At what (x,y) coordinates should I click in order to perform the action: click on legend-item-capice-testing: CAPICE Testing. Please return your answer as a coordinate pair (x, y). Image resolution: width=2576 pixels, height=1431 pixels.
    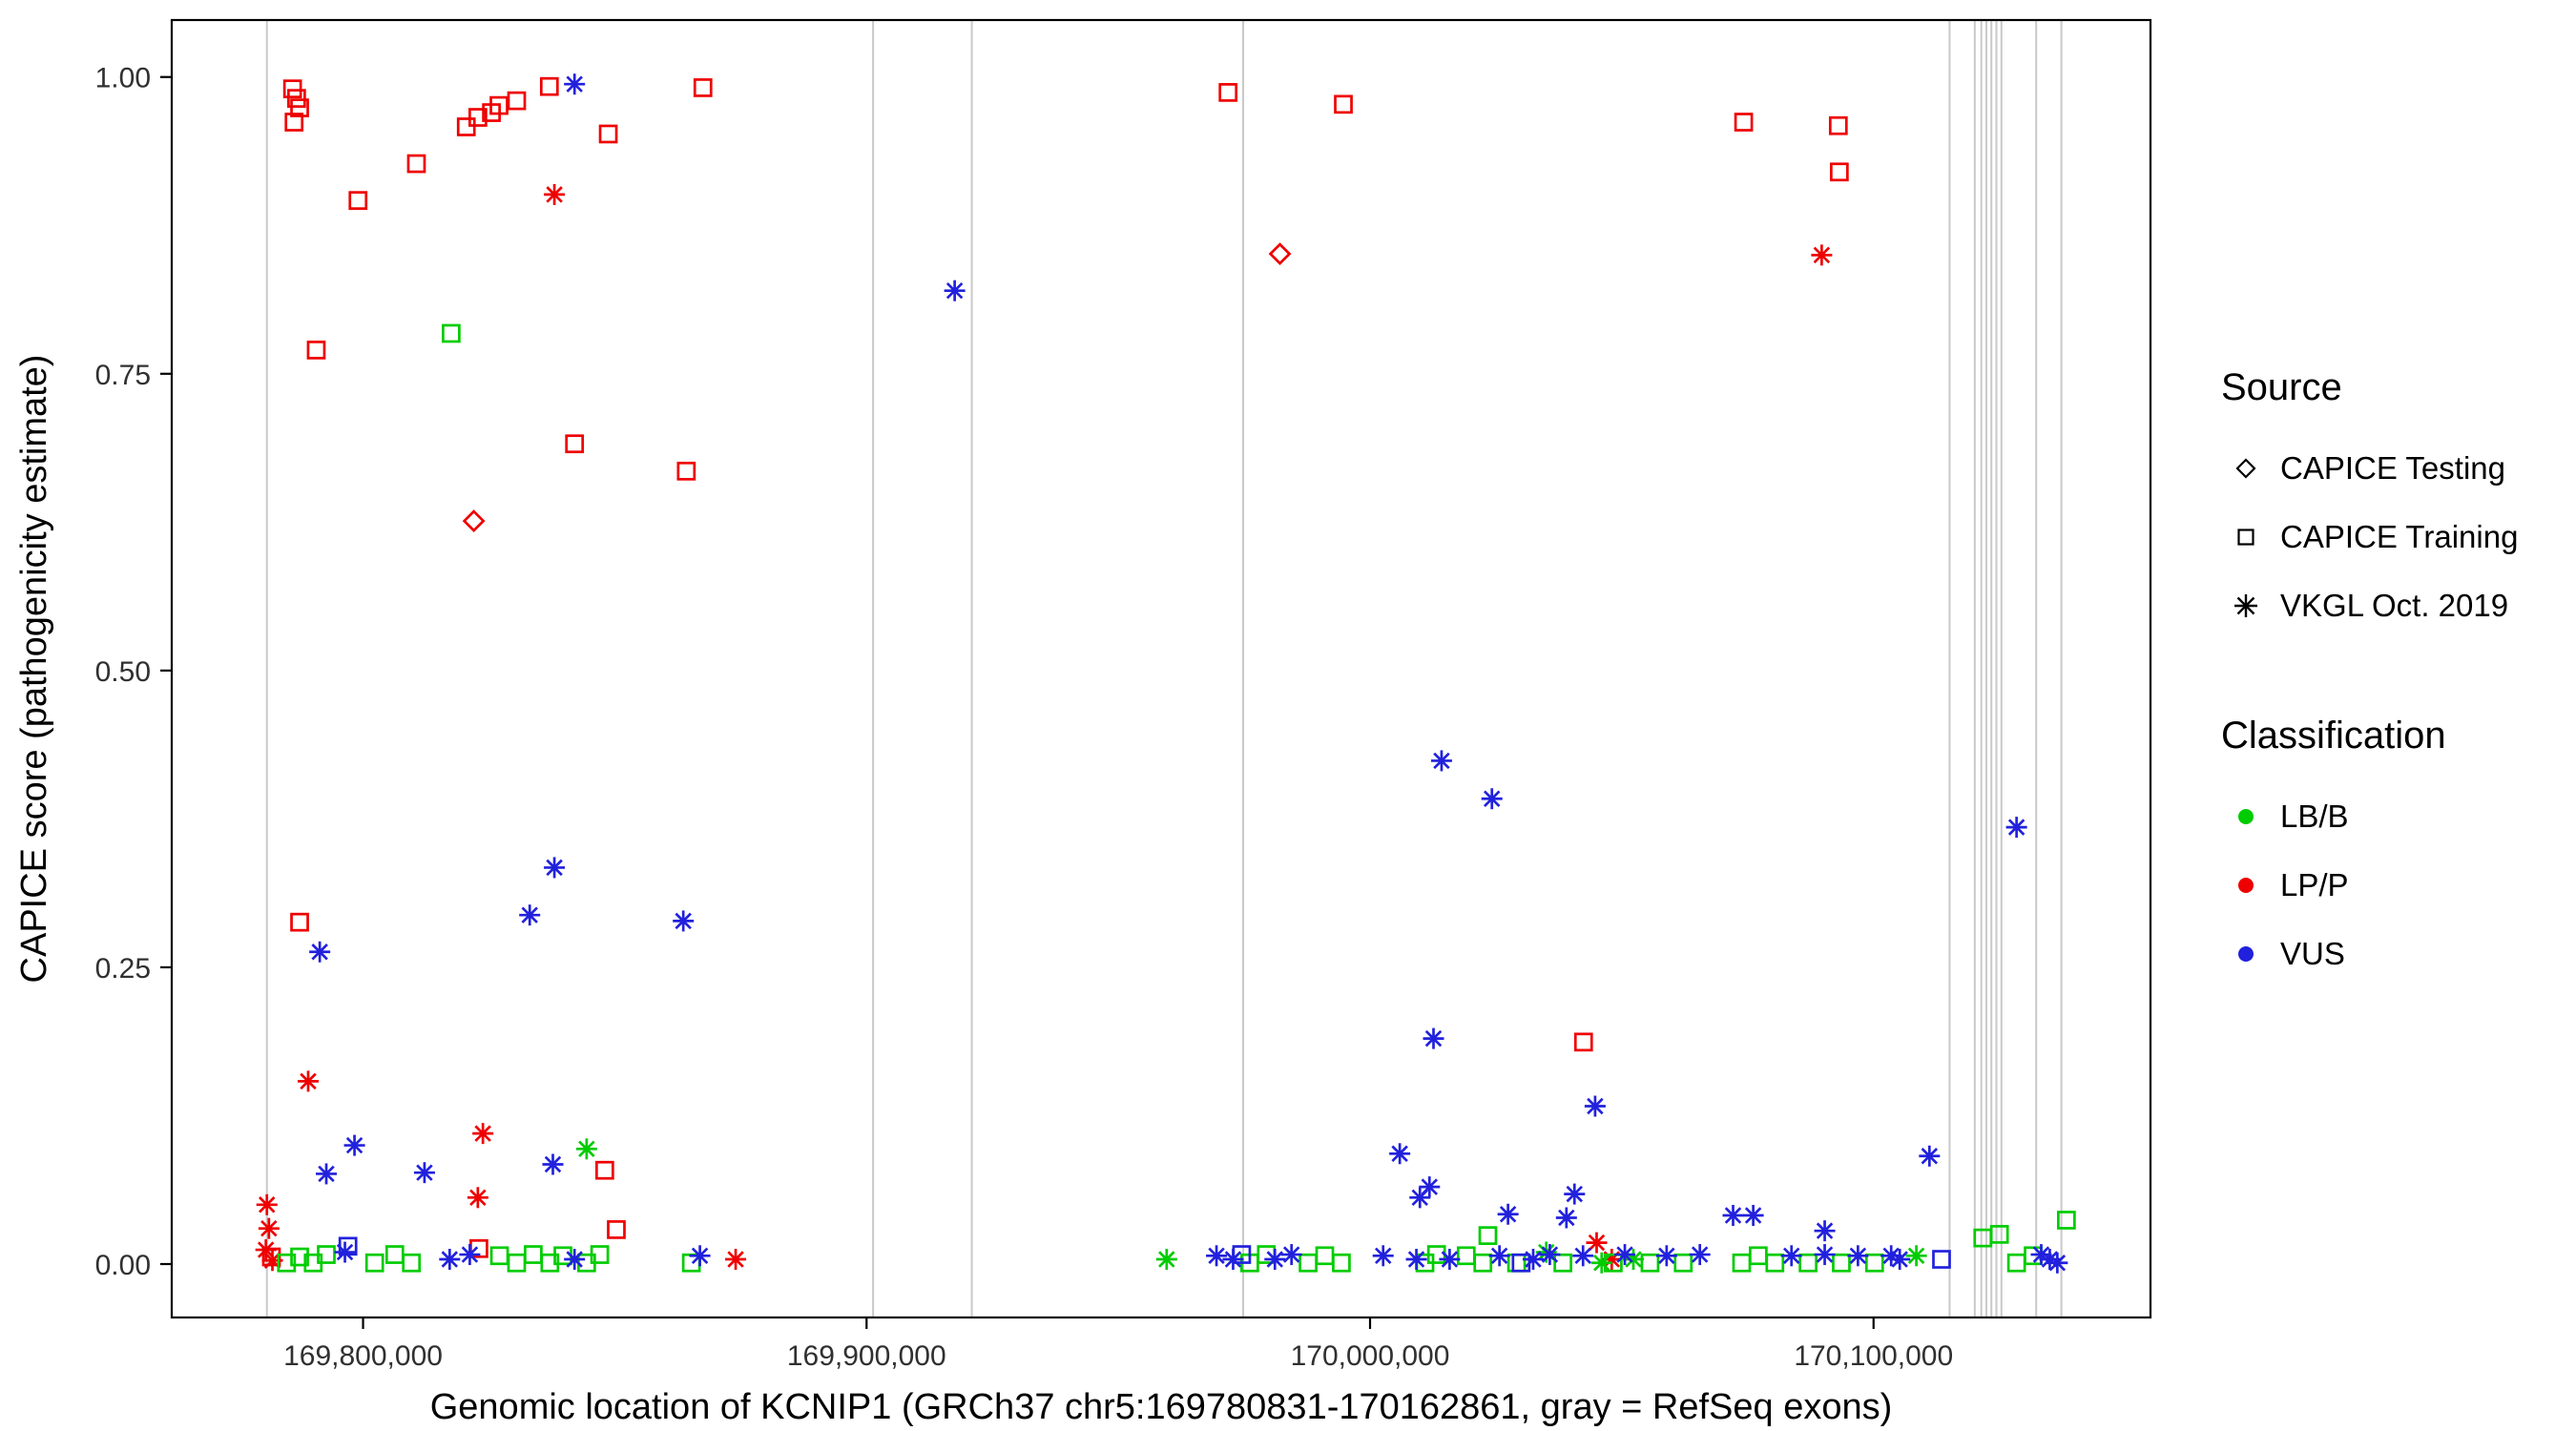
    Looking at the image, I should click on (2393, 468).